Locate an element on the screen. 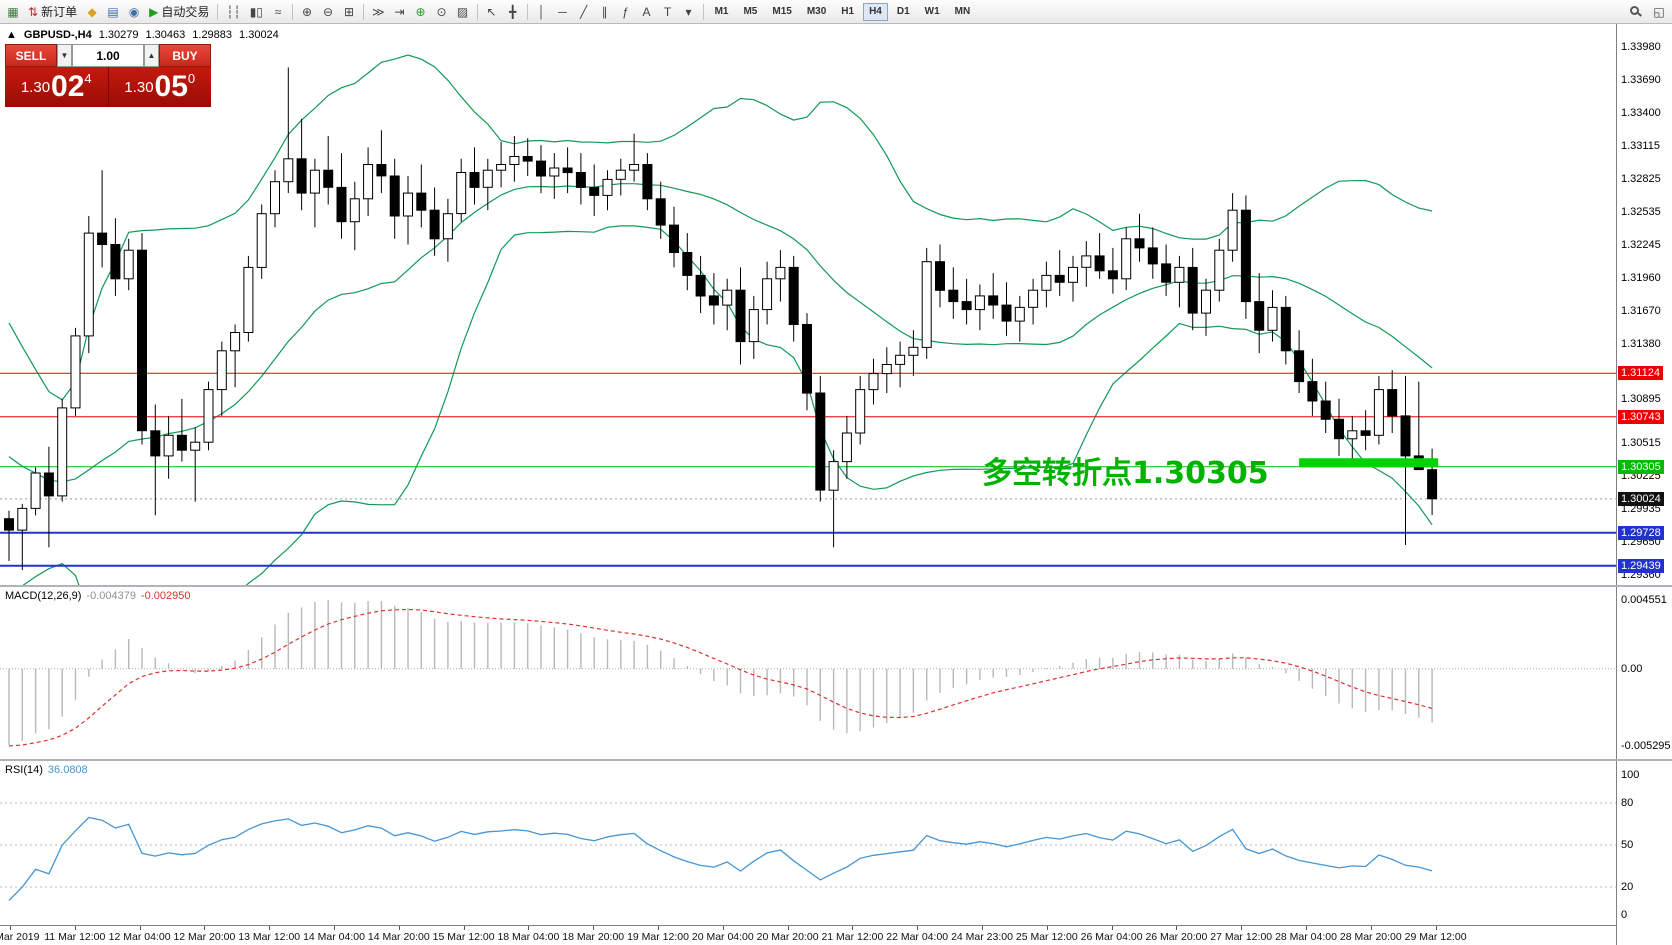  chart-shift-button: ⇥ is located at coordinates (400, 12).